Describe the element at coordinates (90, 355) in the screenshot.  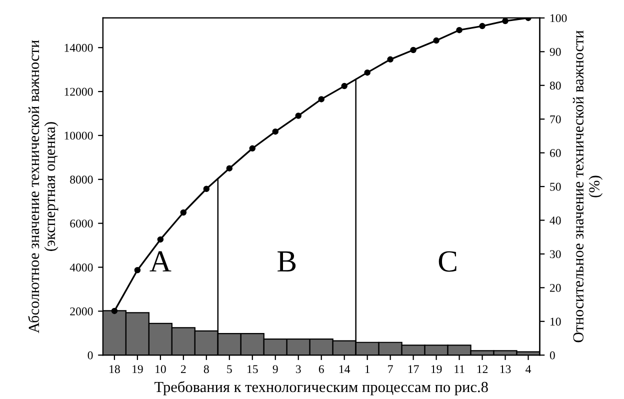
I see `y-tick-label: 0` at that location.